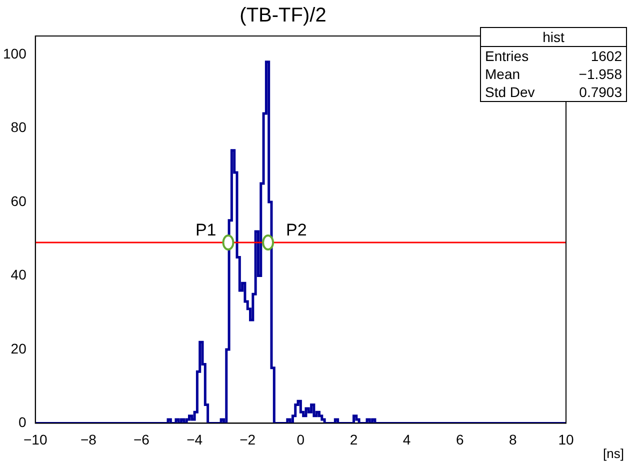 Image resolution: width=632 pixels, height=470 pixels. Describe the element at coordinates (205, 230) in the screenshot. I see `annotation: P1` at that location.